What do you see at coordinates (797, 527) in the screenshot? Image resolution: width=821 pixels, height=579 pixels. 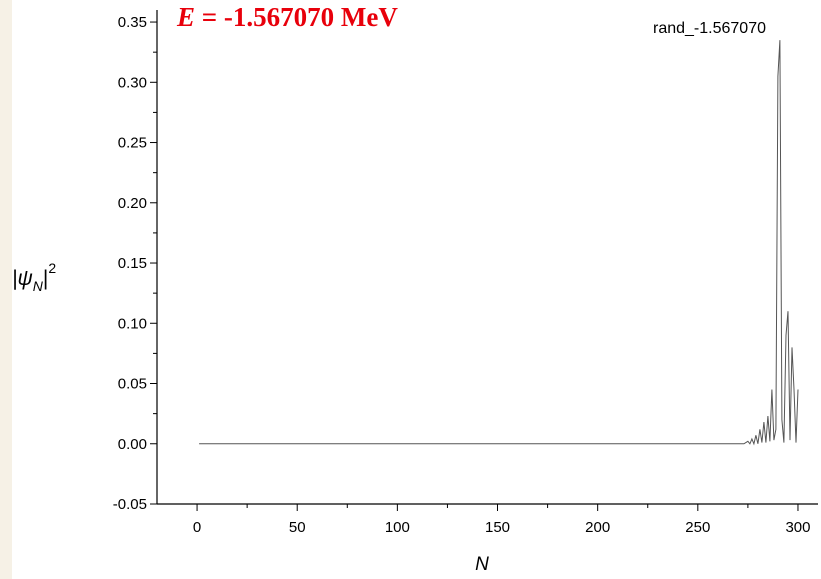 I see `x-tick-label: 300` at bounding box center [797, 527].